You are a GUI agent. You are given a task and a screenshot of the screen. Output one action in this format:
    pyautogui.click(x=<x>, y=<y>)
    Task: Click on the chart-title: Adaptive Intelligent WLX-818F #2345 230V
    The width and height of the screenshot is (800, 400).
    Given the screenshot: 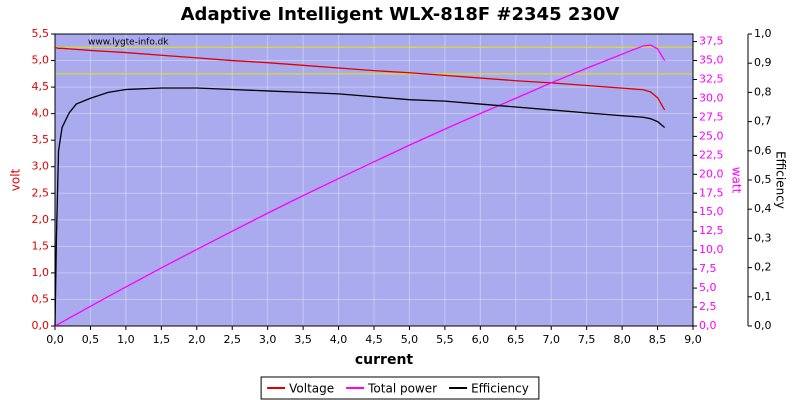 What is the action you would take?
    pyautogui.click(x=400, y=14)
    